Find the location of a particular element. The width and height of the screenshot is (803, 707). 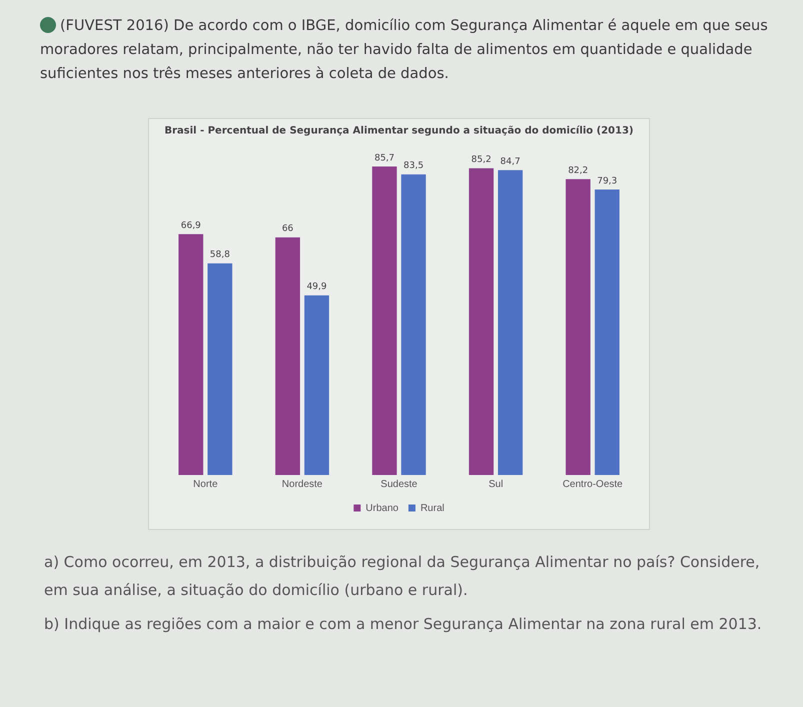

data-label: 85,7 is located at coordinates (384, 158).